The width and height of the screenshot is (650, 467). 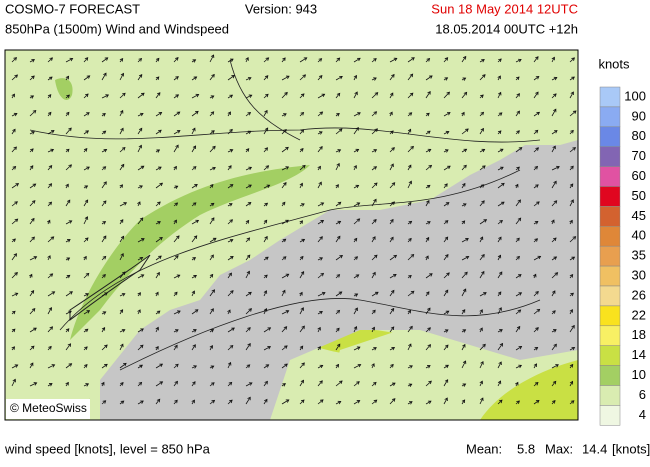 I want to click on legend-swatch, so click(x=610, y=415).